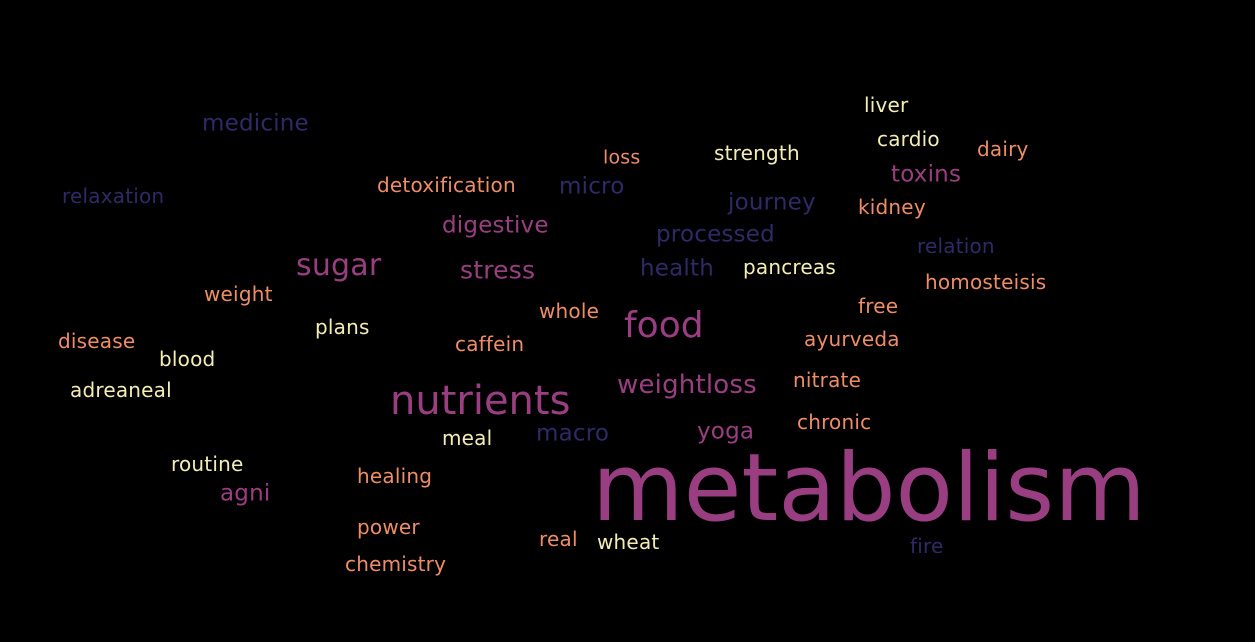 This screenshot has width=1255, height=642. Describe the element at coordinates (558, 539) in the screenshot. I see `word-real: real` at that location.